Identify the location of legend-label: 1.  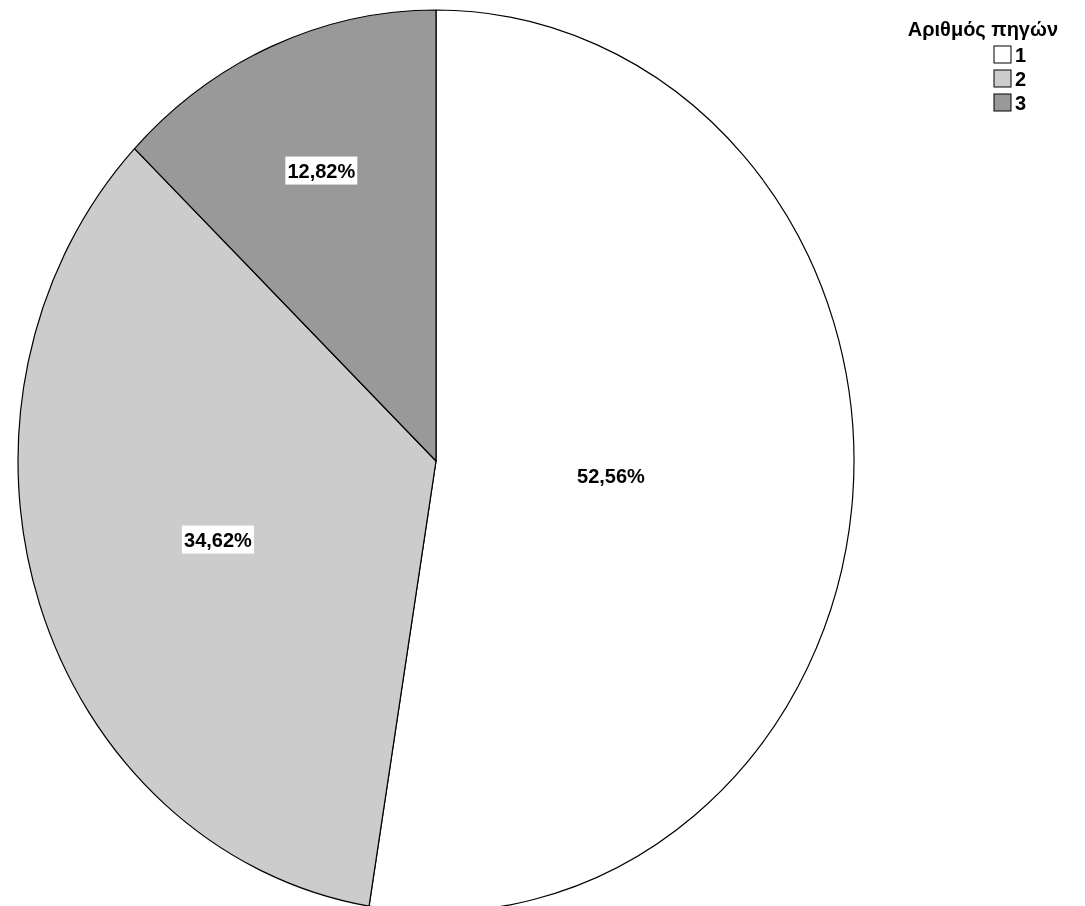
(1021, 55).